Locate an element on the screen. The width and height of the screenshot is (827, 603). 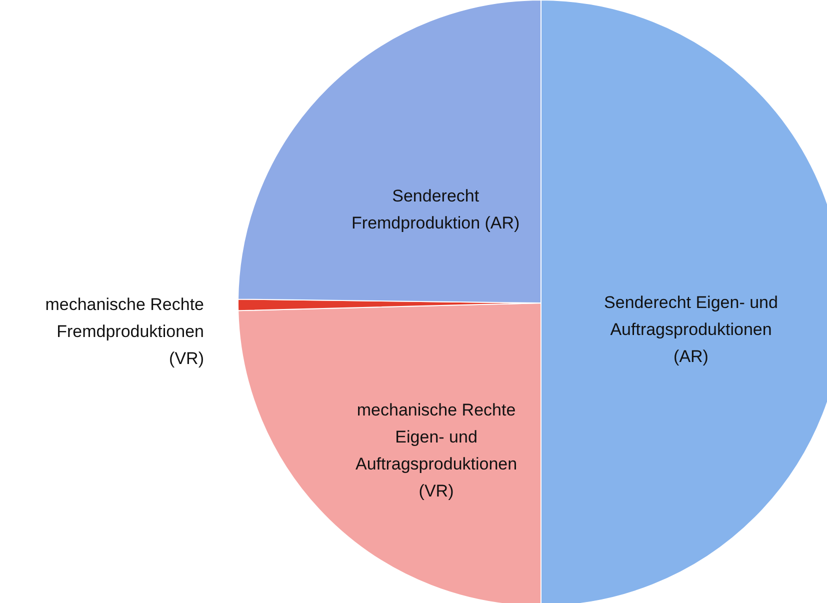
slice-label: mechanische Rechte Fremdproduktionen (VR) is located at coordinates (124, 331).